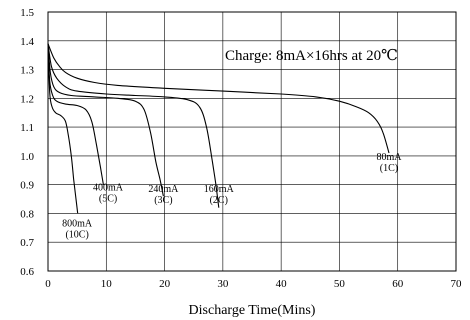  What do you see at coordinates (163, 189) in the screenshot?
I see `series-label-240ma-3c: 240mA` at bounding box center [163, 189].